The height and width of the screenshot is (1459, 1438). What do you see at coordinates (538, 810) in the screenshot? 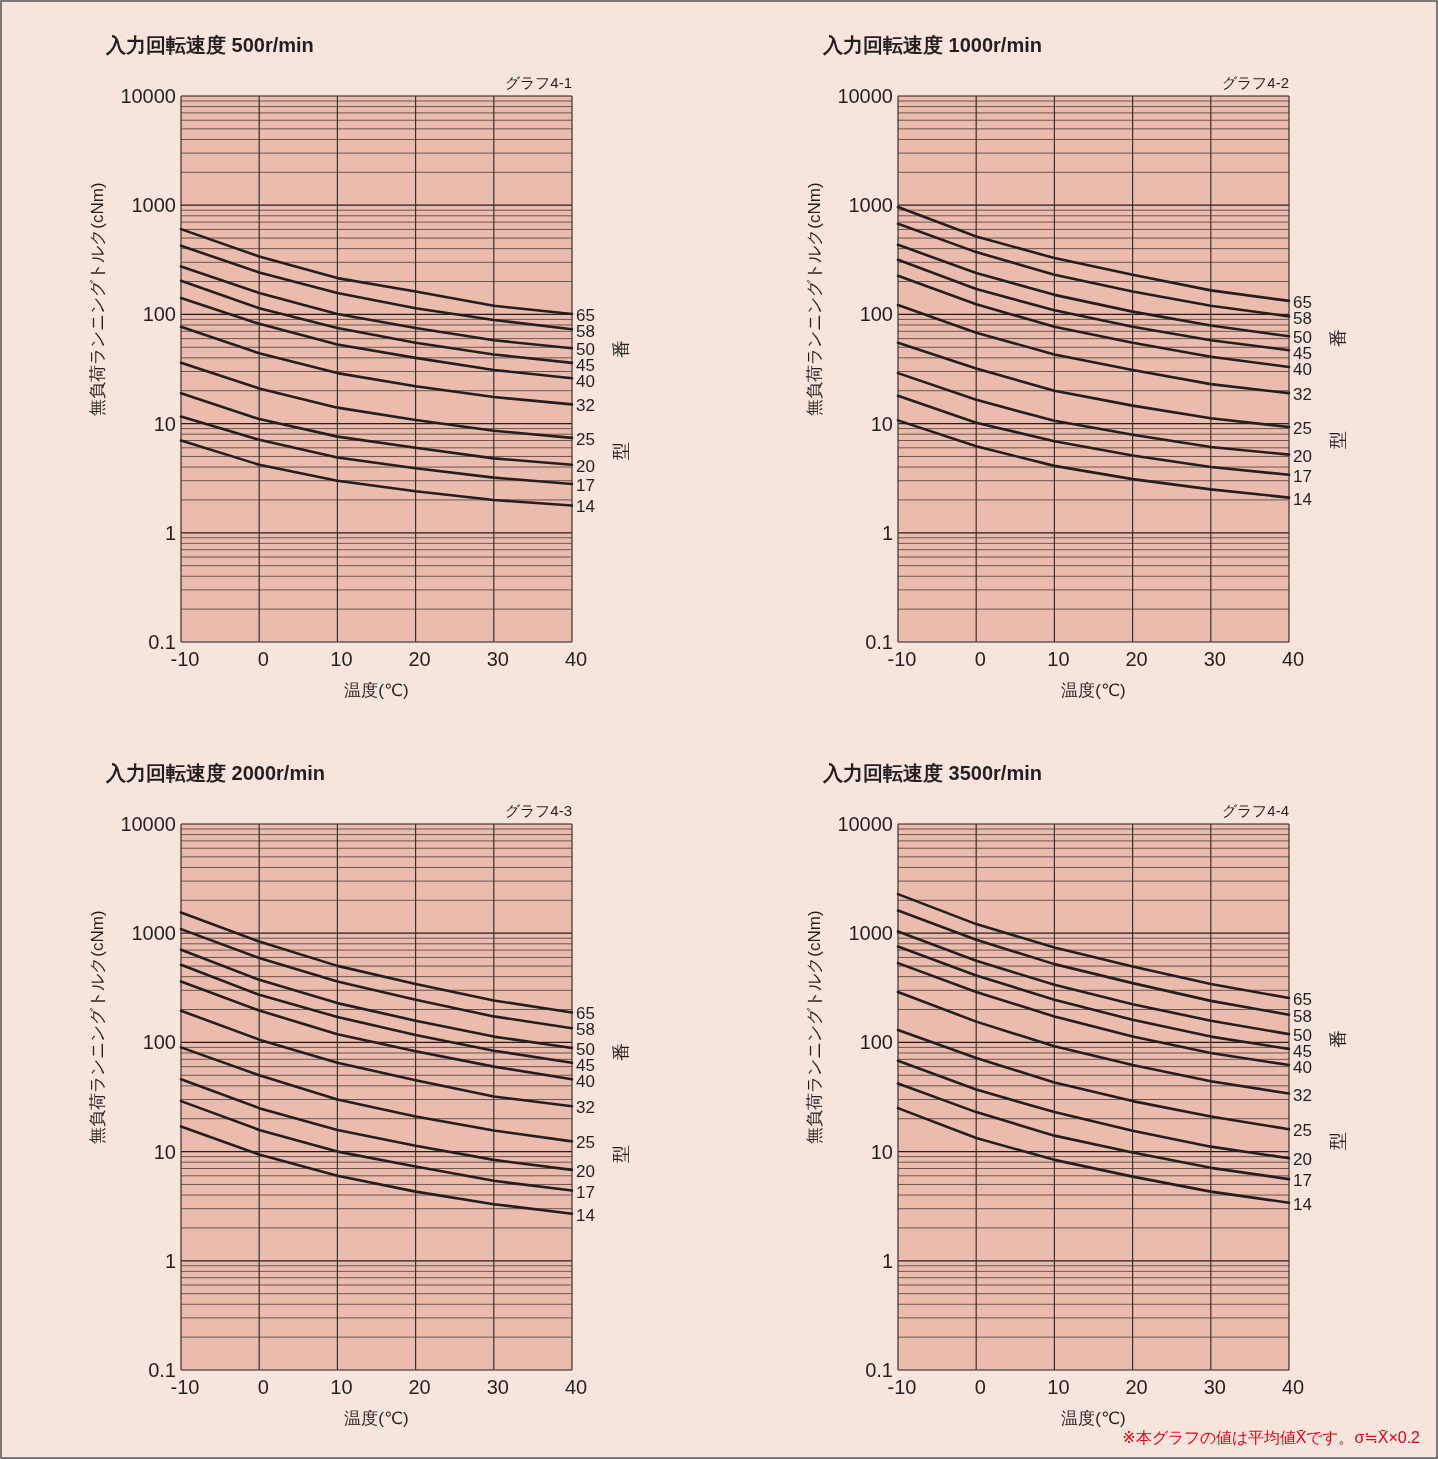
I see `text: グラフ4-3` at bounding box center [538, 810].